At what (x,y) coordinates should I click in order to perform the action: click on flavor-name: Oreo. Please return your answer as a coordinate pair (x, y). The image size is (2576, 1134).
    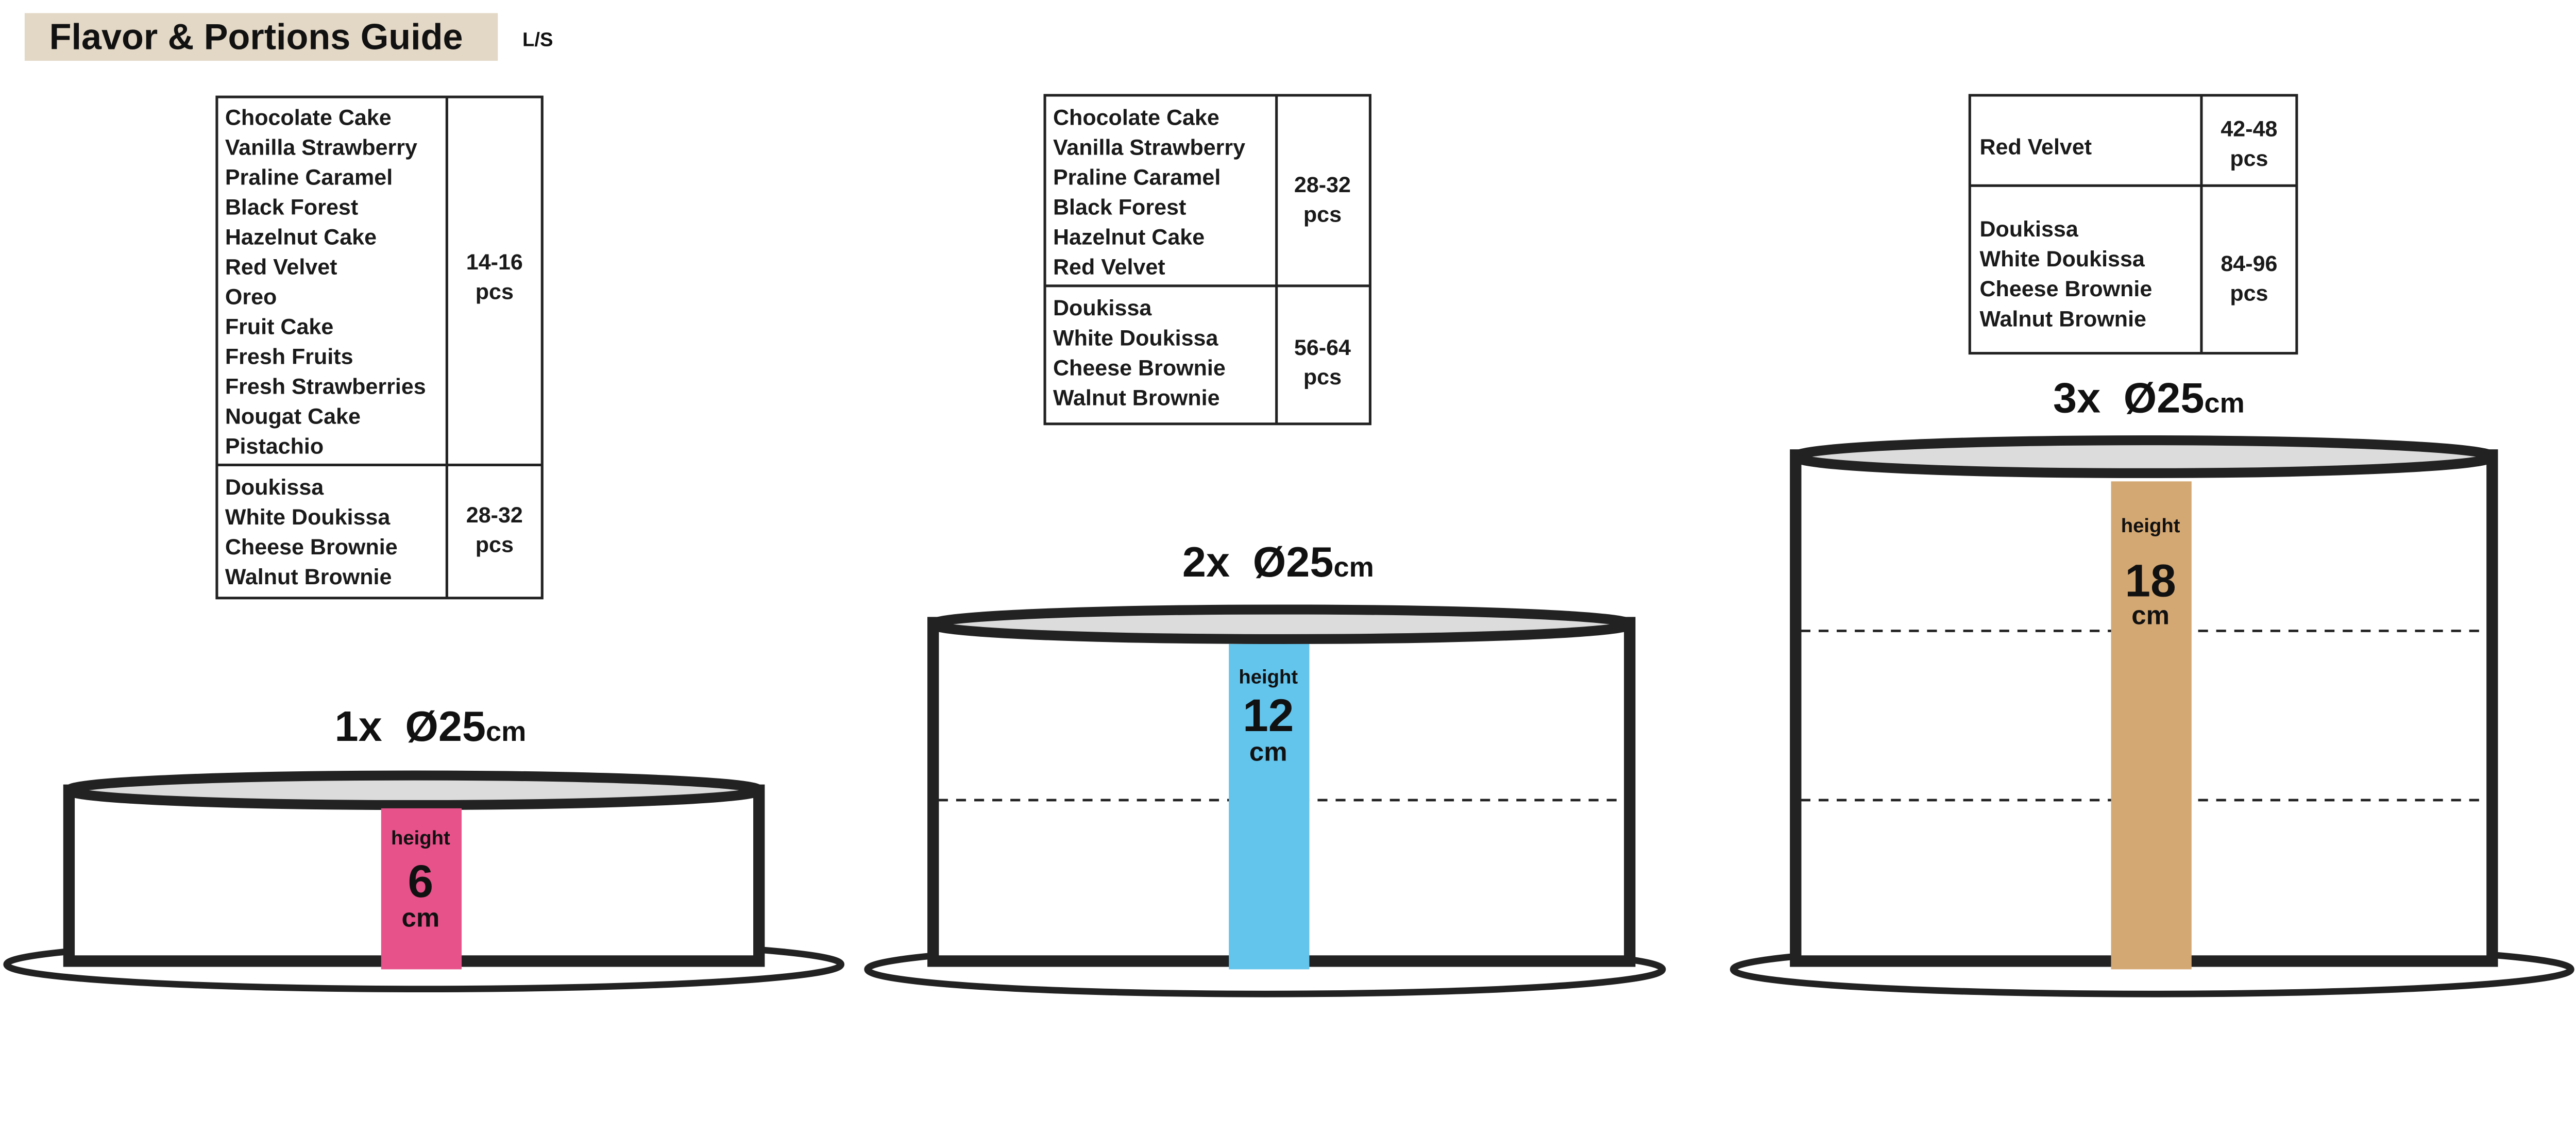
    Looking at the image, I should click on (251, 297).